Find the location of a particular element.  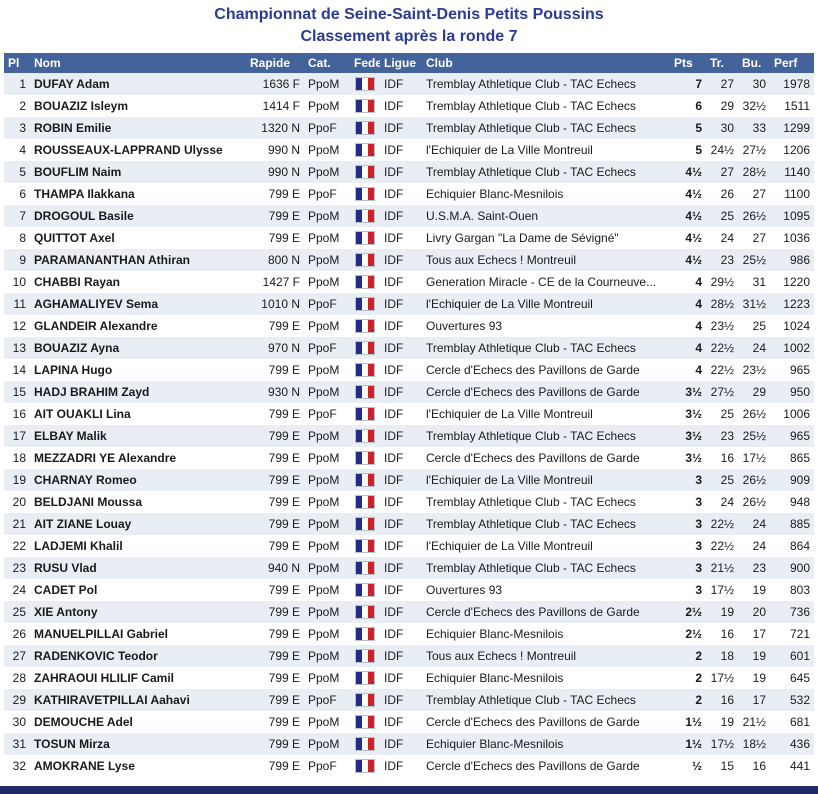

cell-club: l'Echiquier de La Ville Montreuil is located at coordinates (509, 546).